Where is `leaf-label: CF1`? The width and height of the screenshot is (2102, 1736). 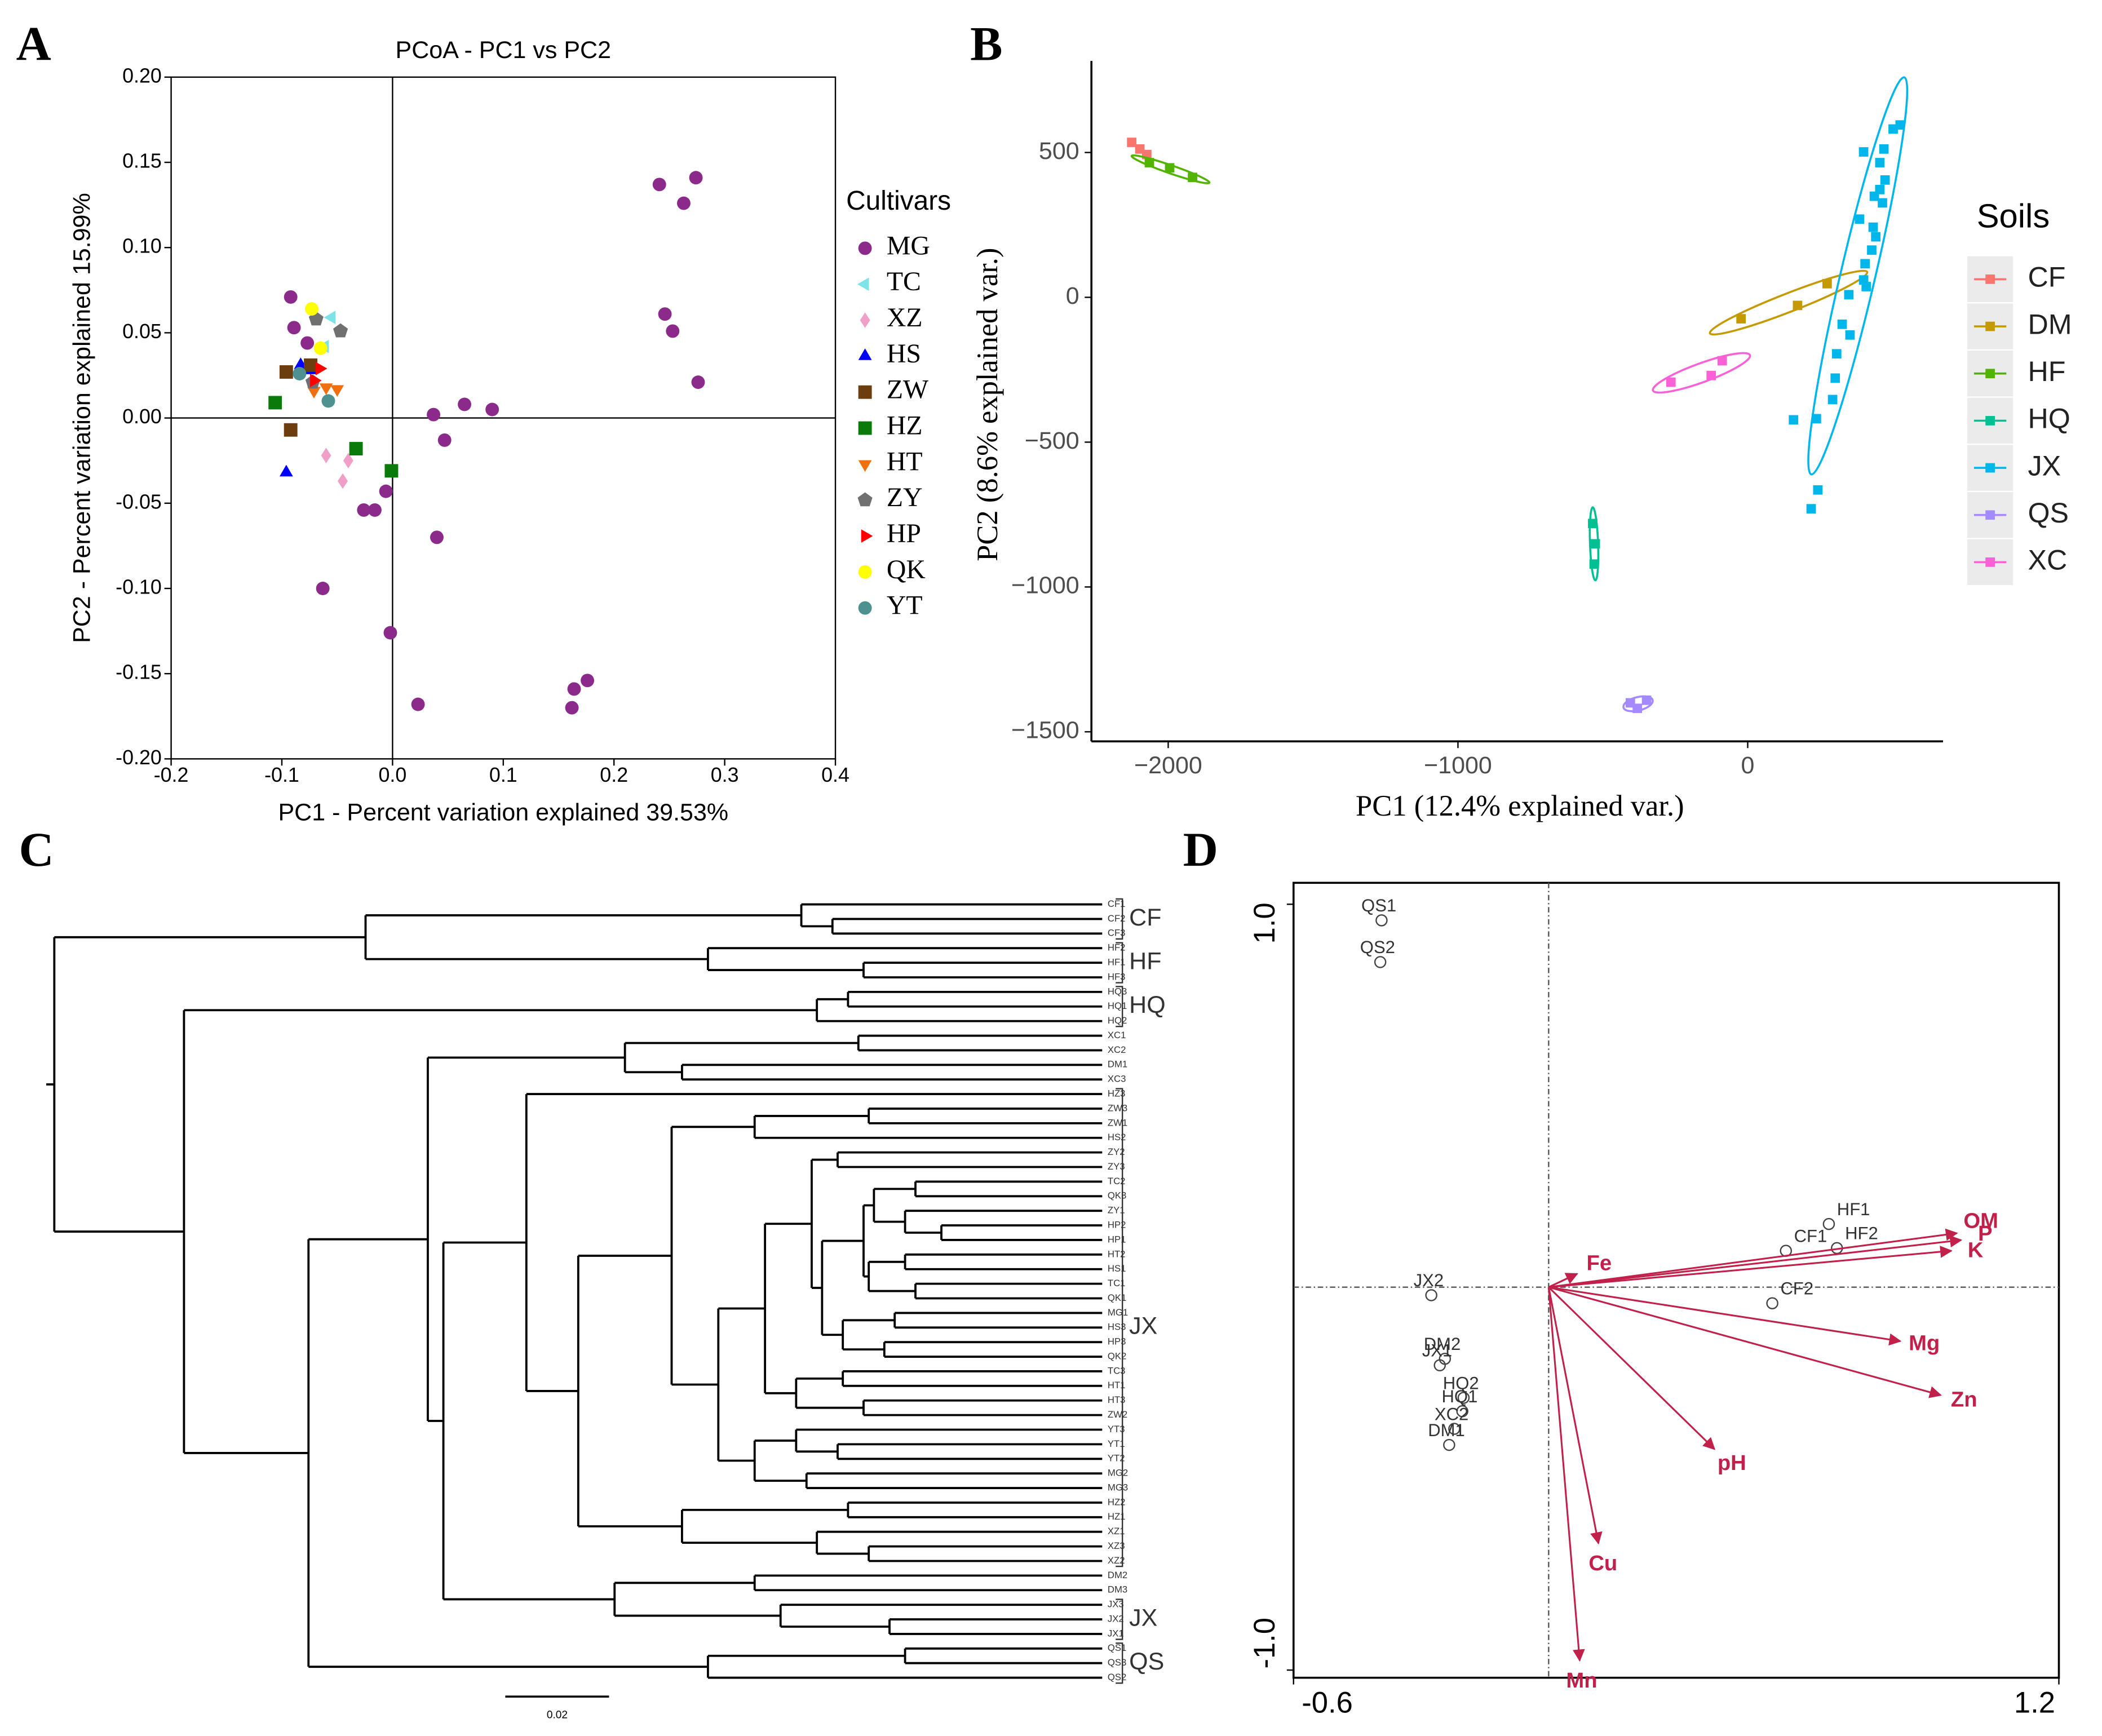
leaf-label: CF1 is located at coordinates (1117, 903).